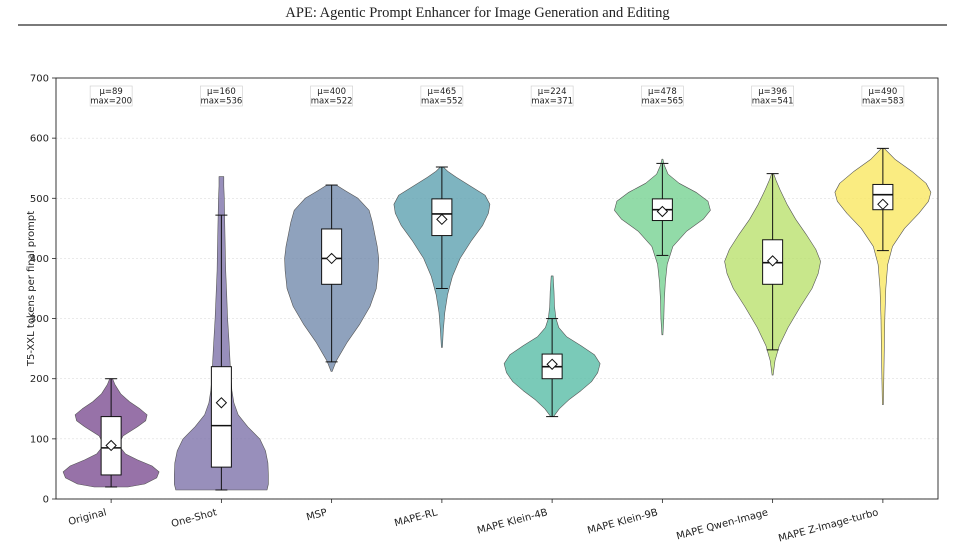 This screenshot has width=955, height=549. I want to click on x-tick-label: MAPE Z-Image-turbo, so click(828, 525).